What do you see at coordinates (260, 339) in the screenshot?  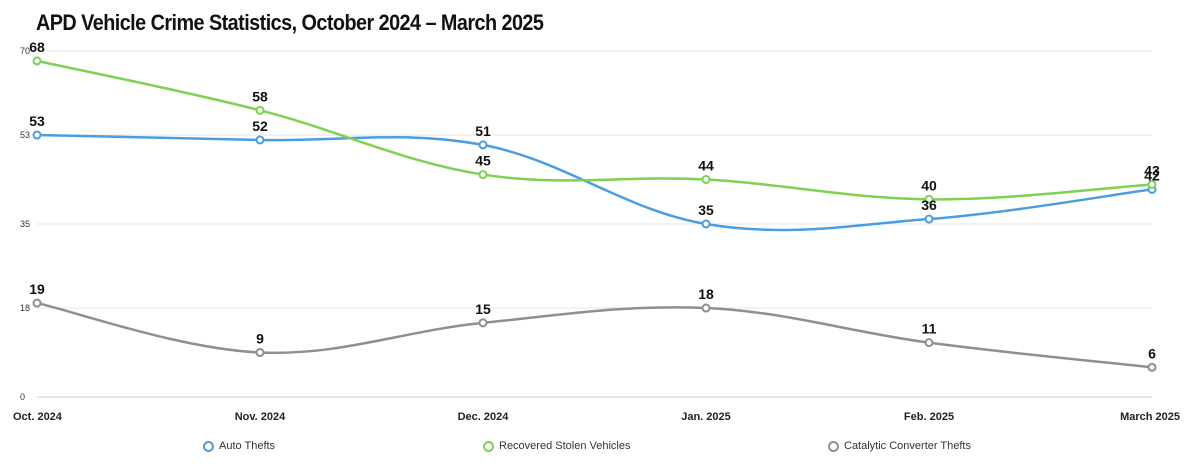 I see `data-label-catalytic-converter-thefts: 9` at bounding box center [260, 339].